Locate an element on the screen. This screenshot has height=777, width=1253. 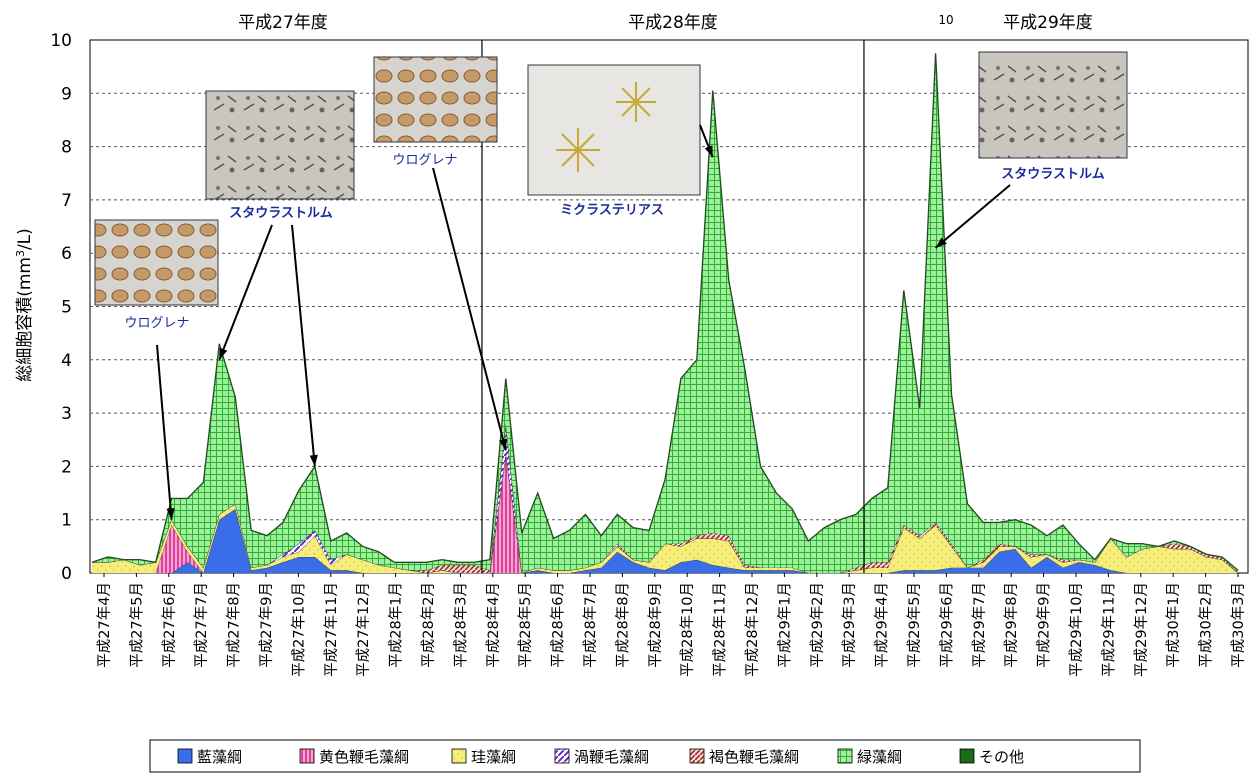
fiscal-year-labels: 平成27年度 平成28年度 平成29年度 10 is located at coordinates (665, 23).